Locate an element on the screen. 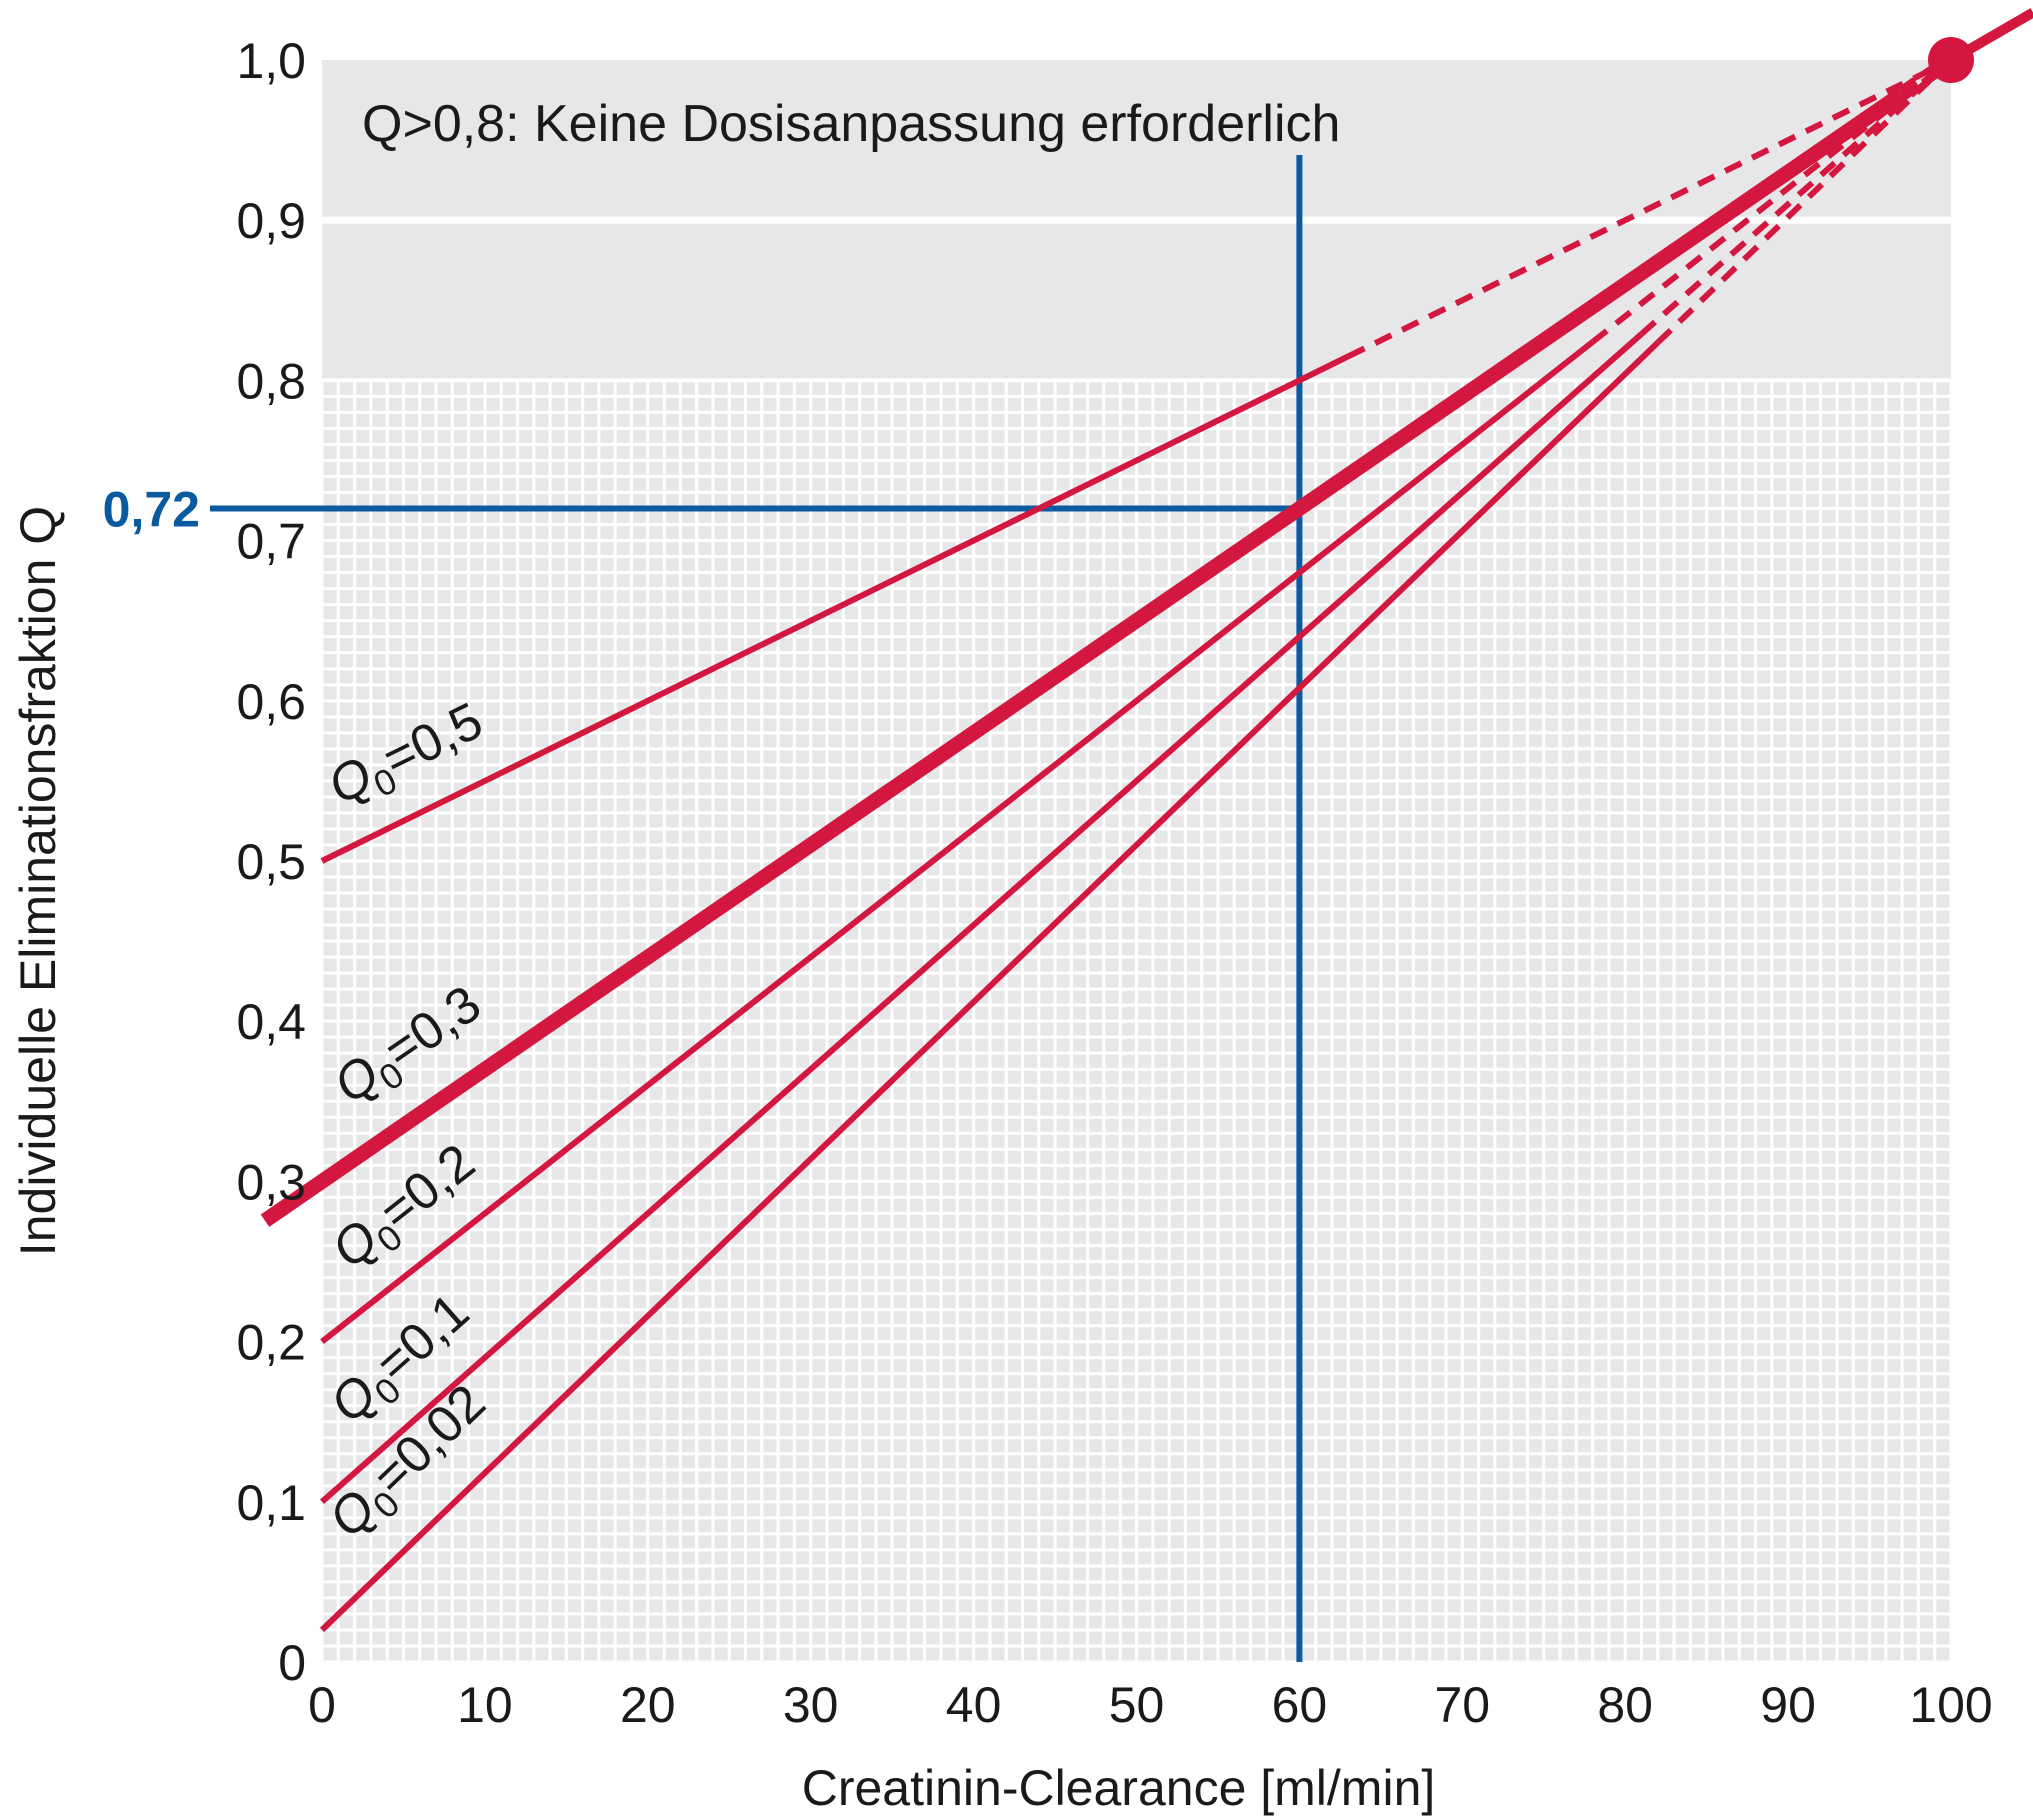  y-tick-label: 0,1 is located at coordinates (271, 1503).